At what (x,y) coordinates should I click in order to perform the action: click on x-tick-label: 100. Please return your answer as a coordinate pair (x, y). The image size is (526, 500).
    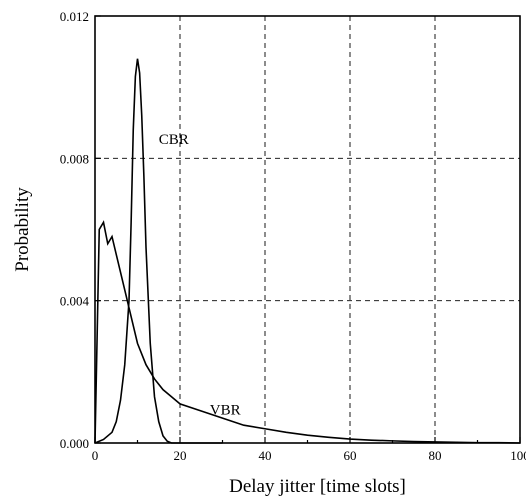
    Looking at the image, I should click on (518, 455).